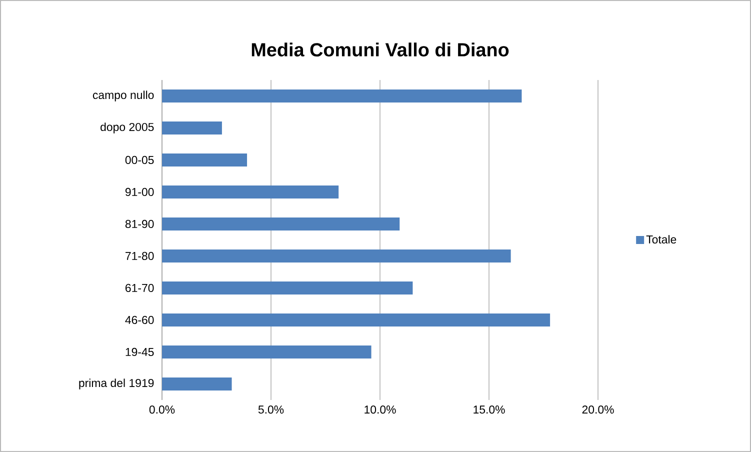  I want to click on y-tick-label: 91-00, so click(139, 192).